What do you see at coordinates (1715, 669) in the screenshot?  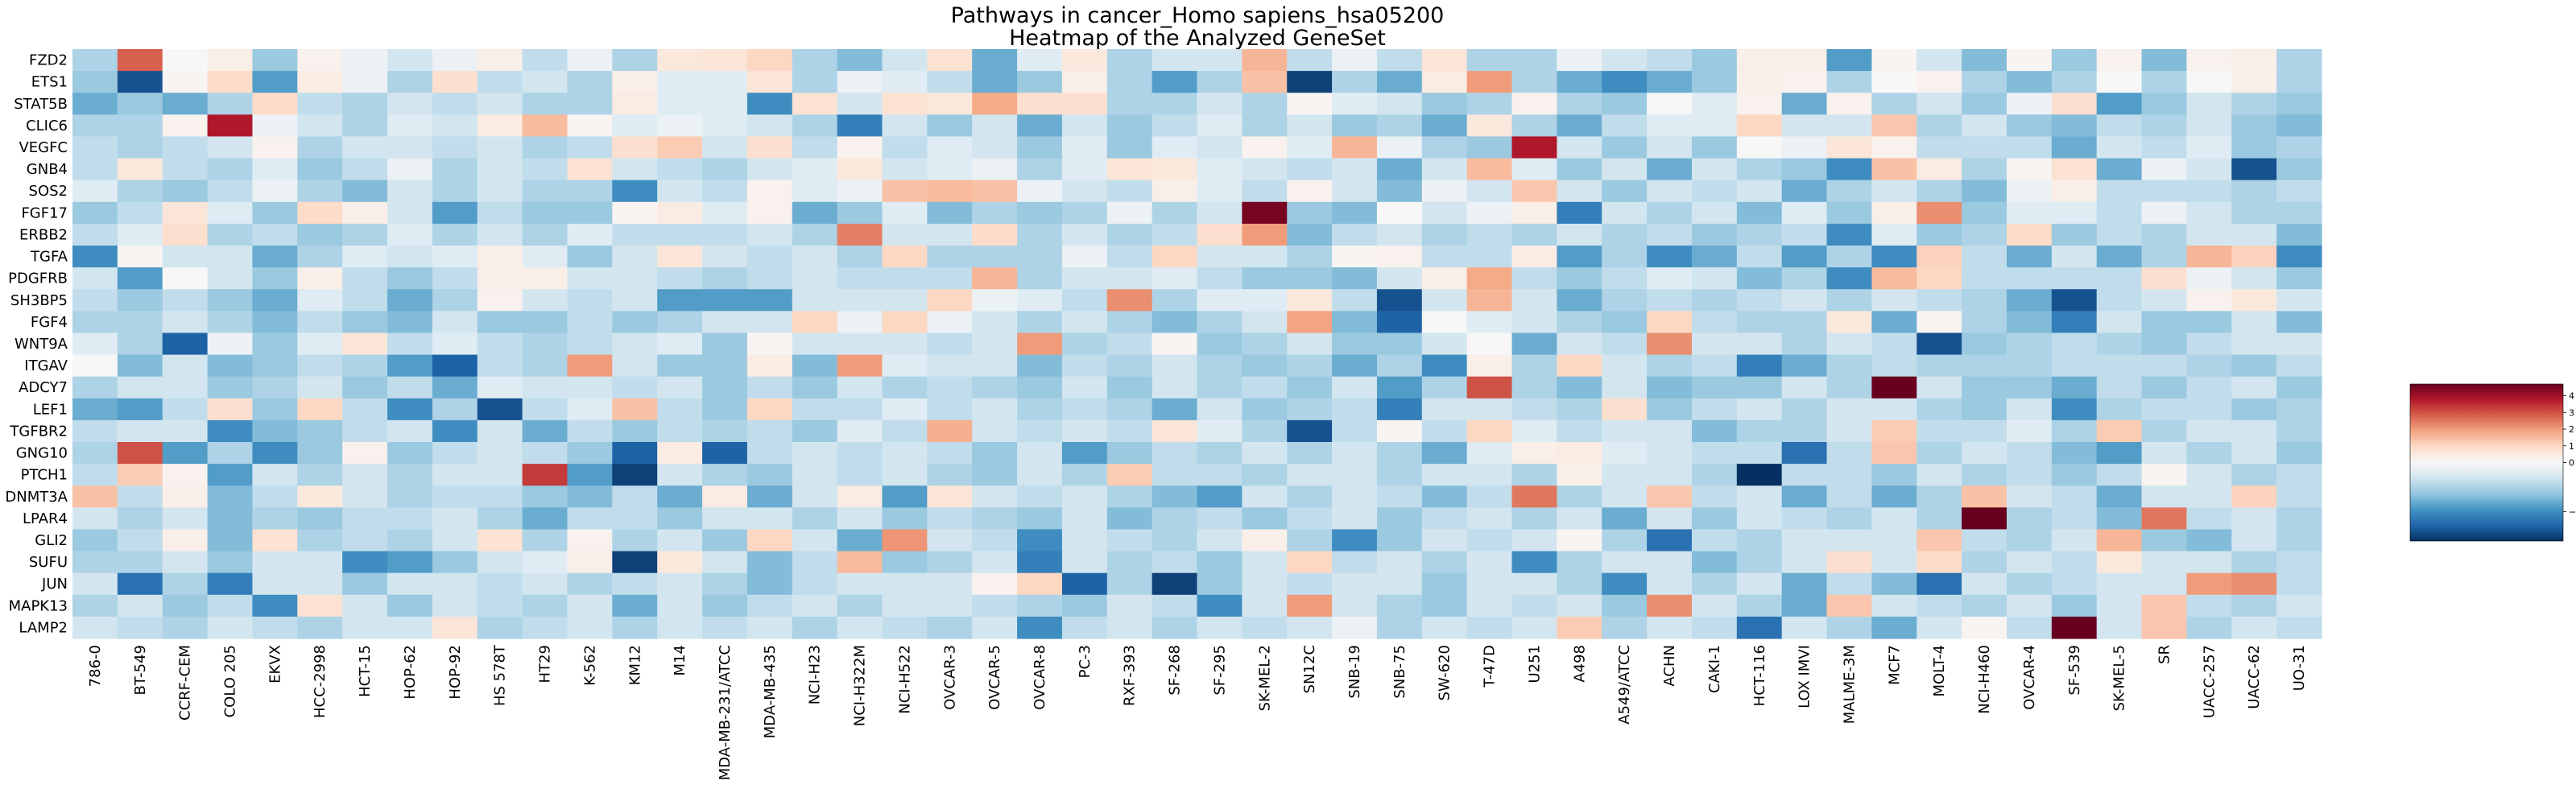 I see `column-label: CAKI-1` at bounding box center [1715, 669].